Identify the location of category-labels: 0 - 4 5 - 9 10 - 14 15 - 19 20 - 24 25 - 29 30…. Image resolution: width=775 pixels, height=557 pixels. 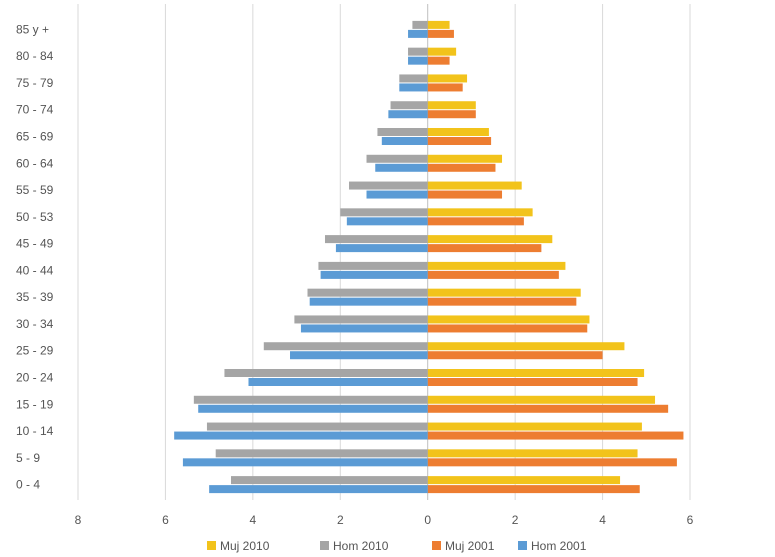
(35, 256).